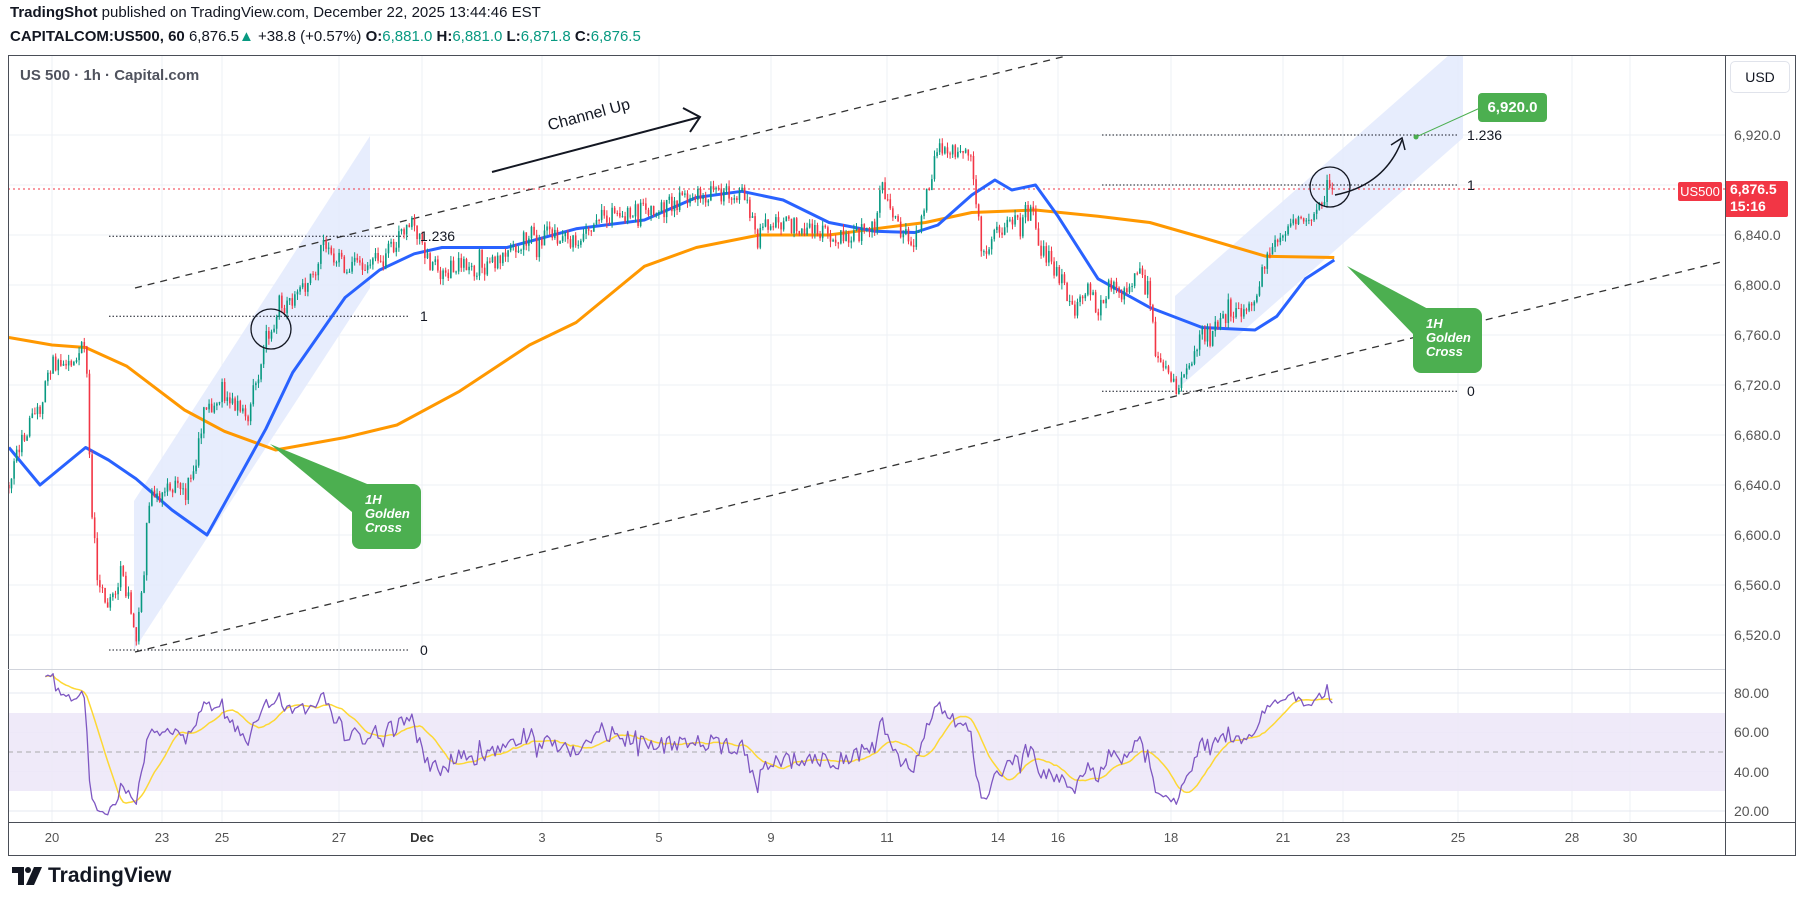 This screenshot has width=1804, height=902. What do you see at coordinates (1447, 340) in the screenshot?
I see `golden-cross-callout-right: 1H Golden Cross` at bounding box center [1447, 340].